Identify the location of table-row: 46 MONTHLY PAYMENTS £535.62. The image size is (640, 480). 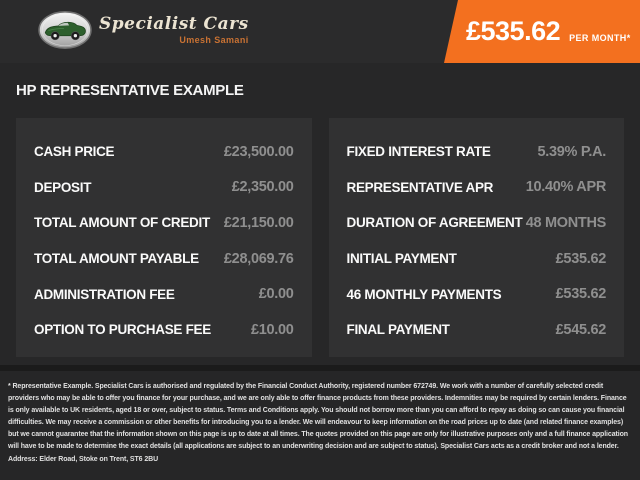
(477, 294).